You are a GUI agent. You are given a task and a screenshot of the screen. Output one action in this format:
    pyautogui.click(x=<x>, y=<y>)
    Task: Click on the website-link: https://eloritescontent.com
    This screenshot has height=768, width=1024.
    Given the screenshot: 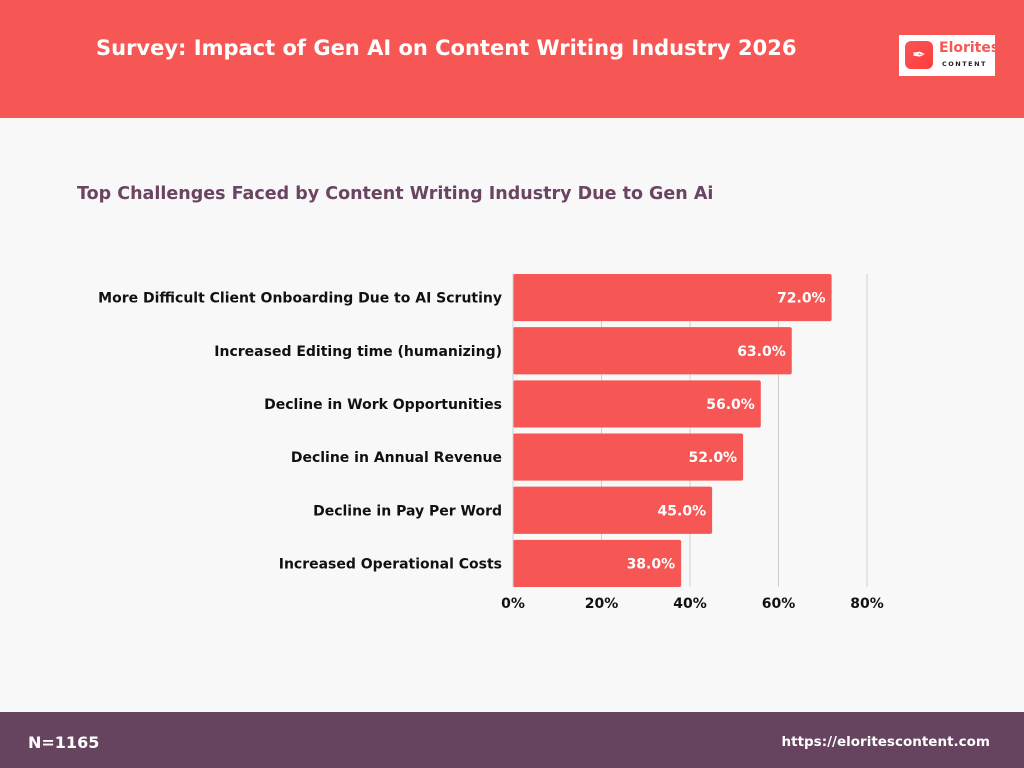 What is the action you would take?
    pyautogui.click(x=886, y=742)
    